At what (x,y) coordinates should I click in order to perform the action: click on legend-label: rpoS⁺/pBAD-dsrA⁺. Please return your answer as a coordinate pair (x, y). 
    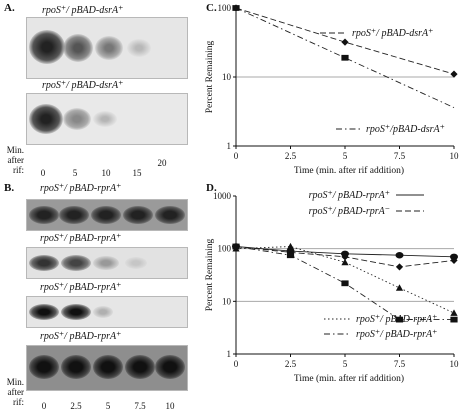
    Looking at the image, I should click on (405, 129).